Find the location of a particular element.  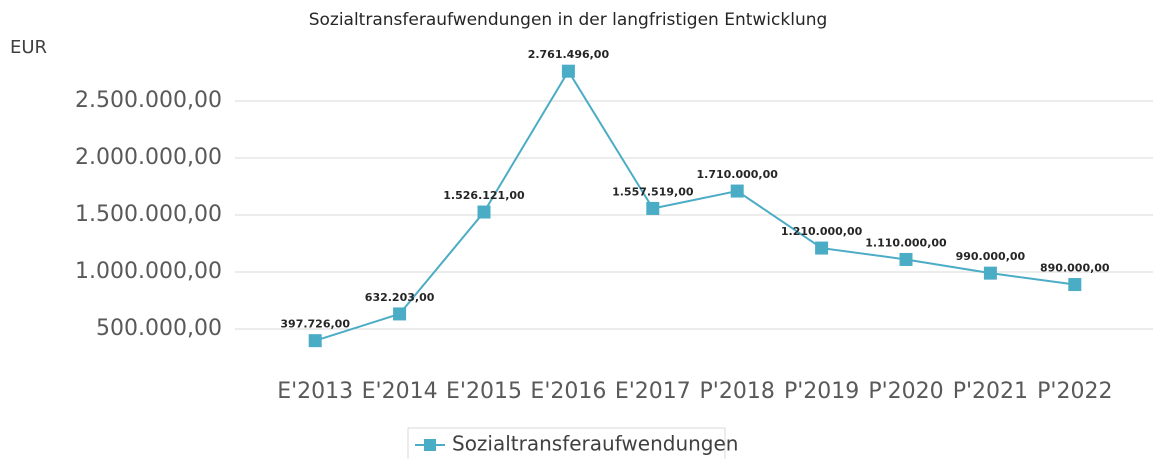

x-tick-label: P'2020 is located at coordinates (905, 391).